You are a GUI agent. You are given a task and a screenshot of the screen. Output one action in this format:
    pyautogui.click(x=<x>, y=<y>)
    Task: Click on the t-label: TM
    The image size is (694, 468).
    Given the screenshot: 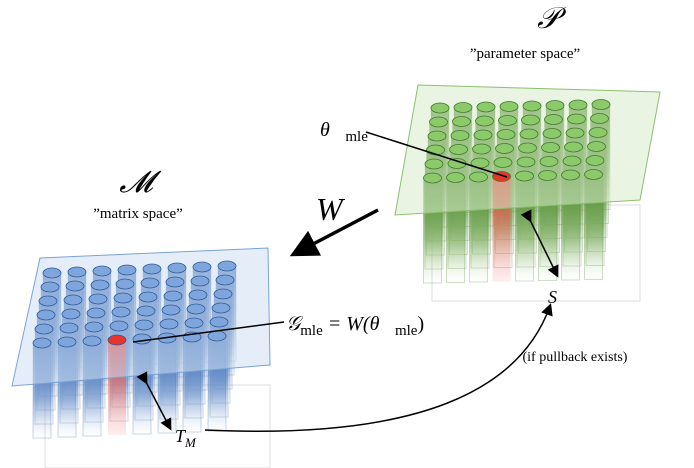 What is the action you would take?
    pyautogui.click(x=186, y=438)
    